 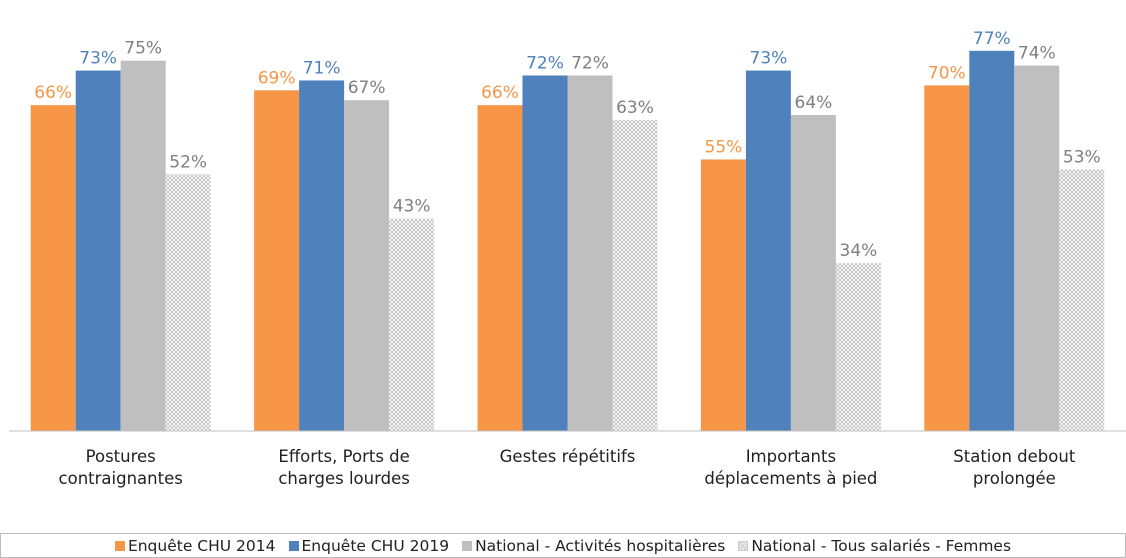 I want to click on legend-label: Enquête CHU 2014, so click(x=201, y=545).